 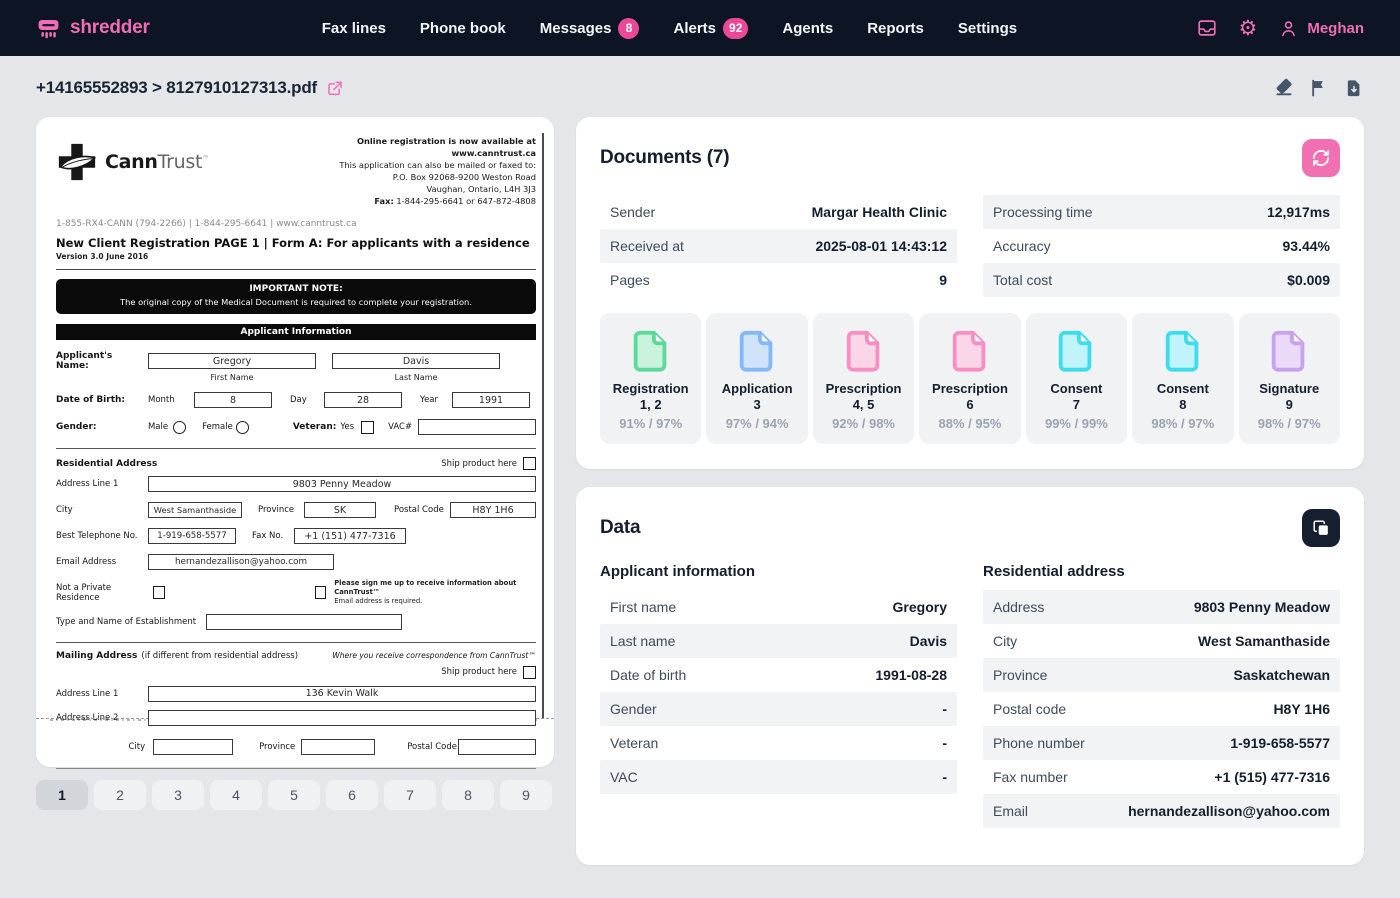 I want to click on last-name-box: Davis, so click(x=416, y=361).